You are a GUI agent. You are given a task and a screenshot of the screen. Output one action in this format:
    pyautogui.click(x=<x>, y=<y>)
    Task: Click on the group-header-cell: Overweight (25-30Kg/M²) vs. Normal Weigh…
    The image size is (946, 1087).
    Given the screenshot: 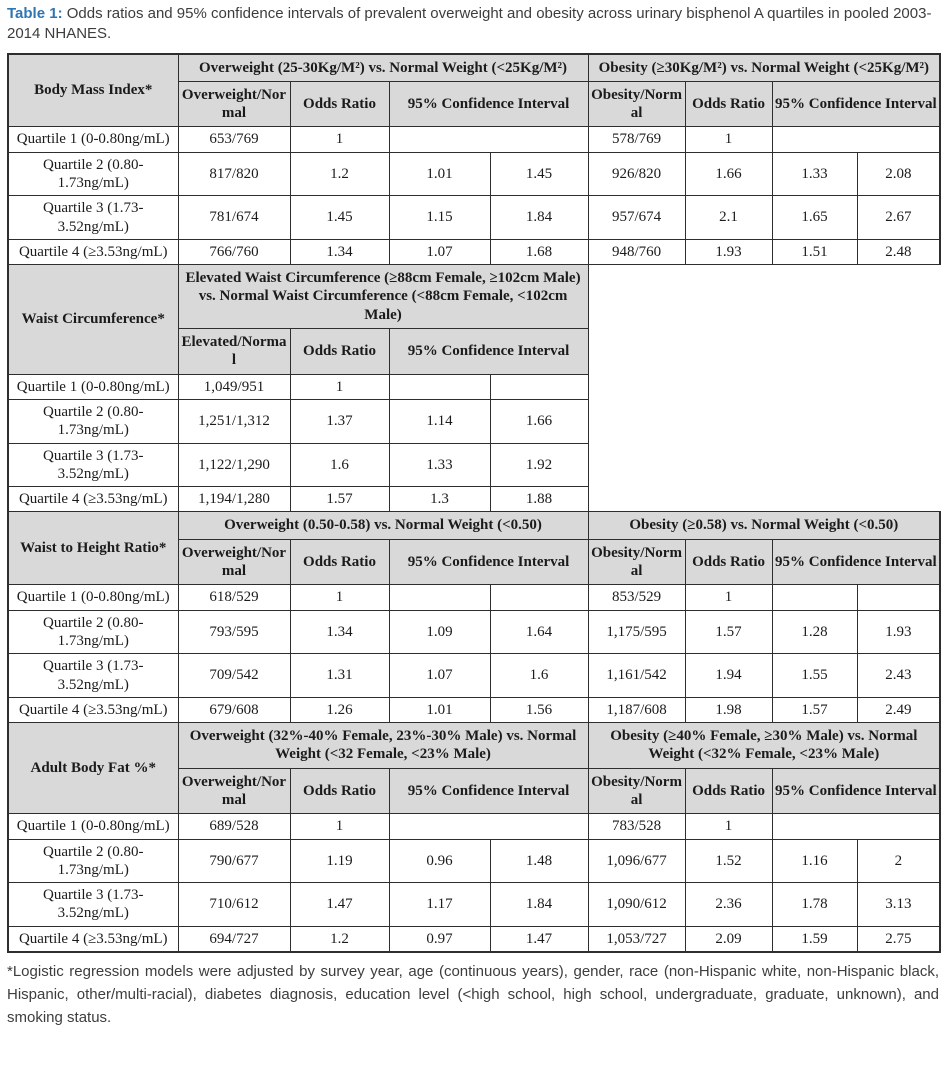 What is the action you would take?
    pyautogui.click(x=383, y=67)
    